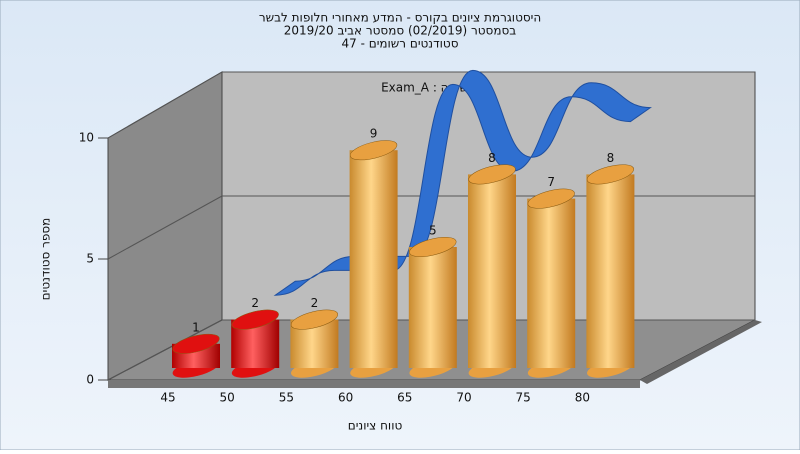 Image resolution: width=800 pixels, height=454 pixels. Describe the element at coordinates (196, 327) in the screenshot. I see `value-label: 1` at that location.